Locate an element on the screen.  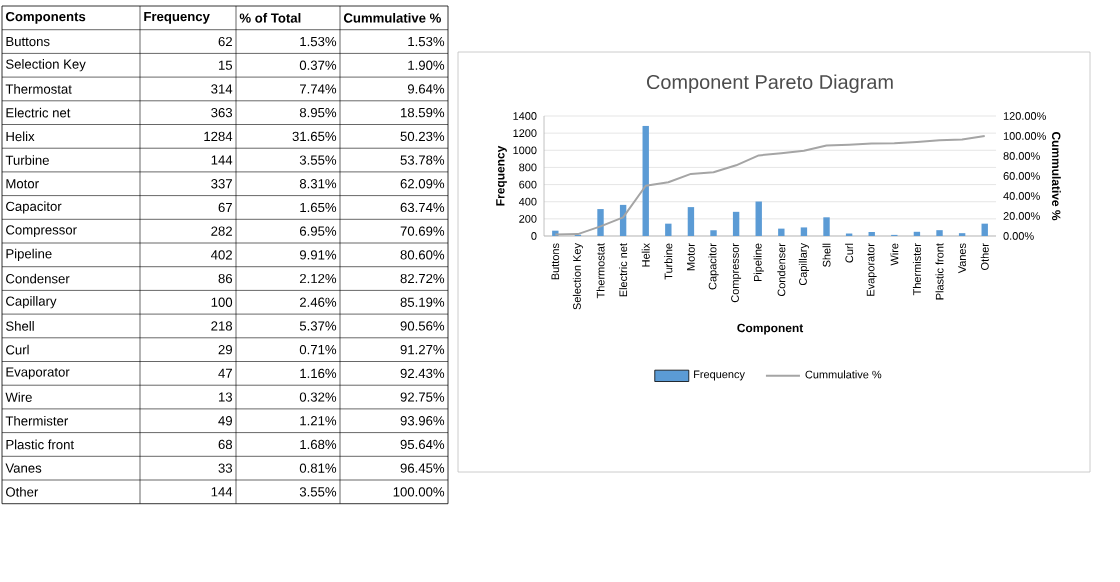
line-series is located at coordinates (770, 185).